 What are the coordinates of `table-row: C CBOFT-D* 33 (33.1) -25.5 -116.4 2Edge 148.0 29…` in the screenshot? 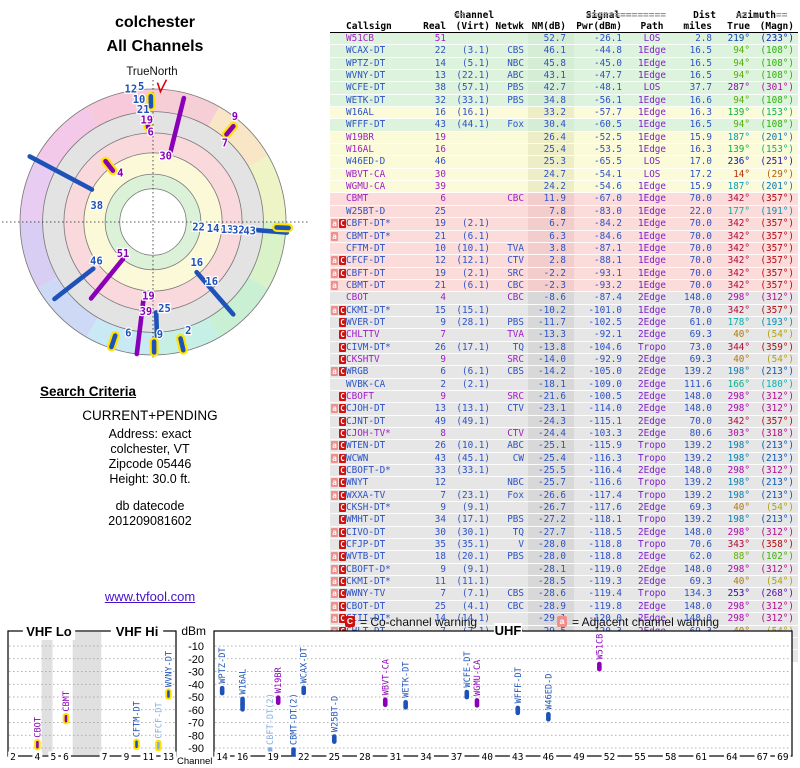 It's located at (564, 471).